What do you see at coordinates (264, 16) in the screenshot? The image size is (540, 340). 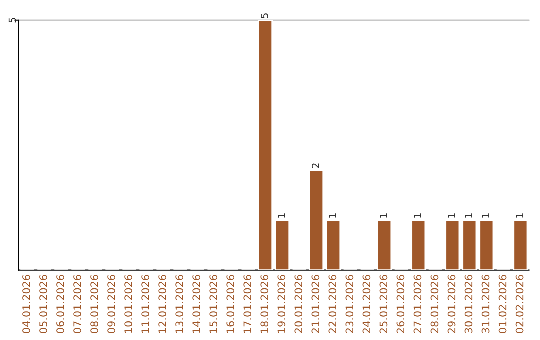 I see `data-label: 5` at bounding box center [264, 16].